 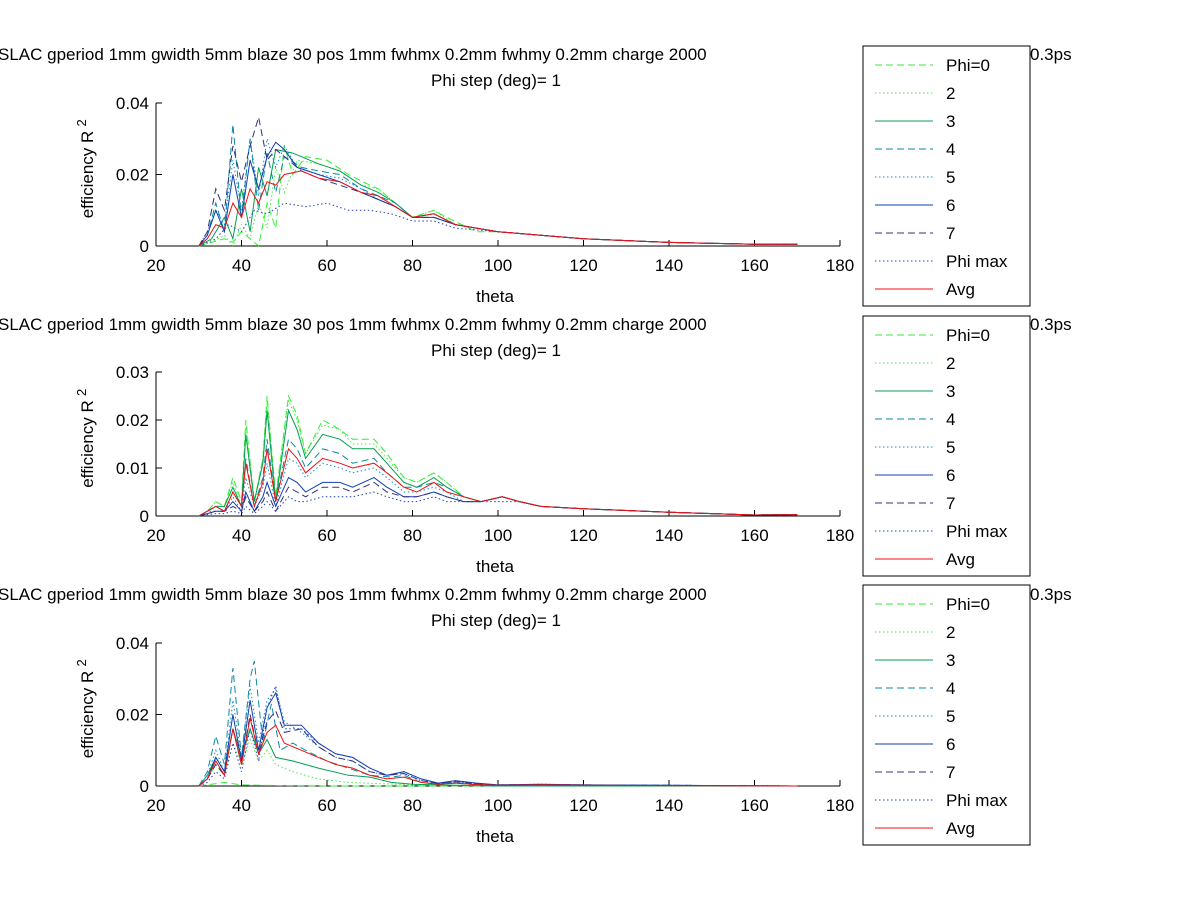 What do you see at coordinates (132, 468) in the screenshot?
I see `y-tick-label: 0.01` at bounding box center [132, 468].